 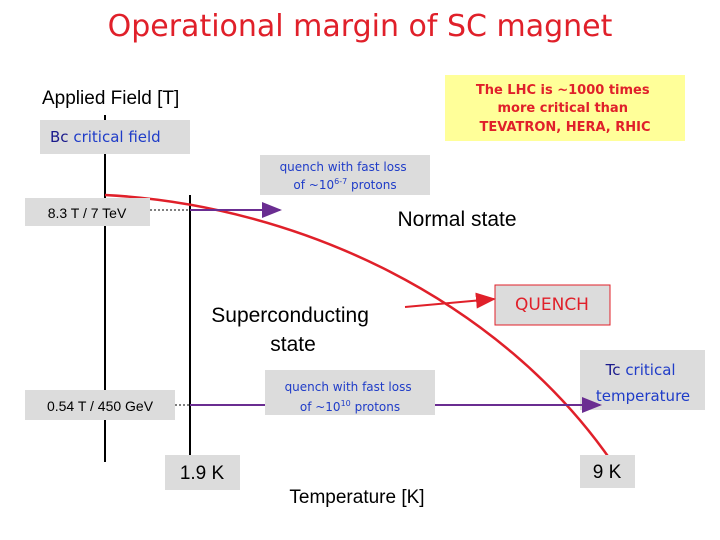 What do you see at coordinates (643, 383) in the screenshot?
I see `tc-label: Tc critical temperature` at bounding box center [643, 383].